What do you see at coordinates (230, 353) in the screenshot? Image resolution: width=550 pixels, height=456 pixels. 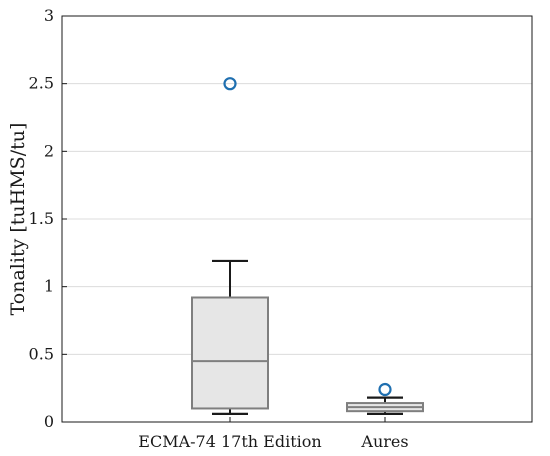 I see `box-body` at bounding box center [230, 353].